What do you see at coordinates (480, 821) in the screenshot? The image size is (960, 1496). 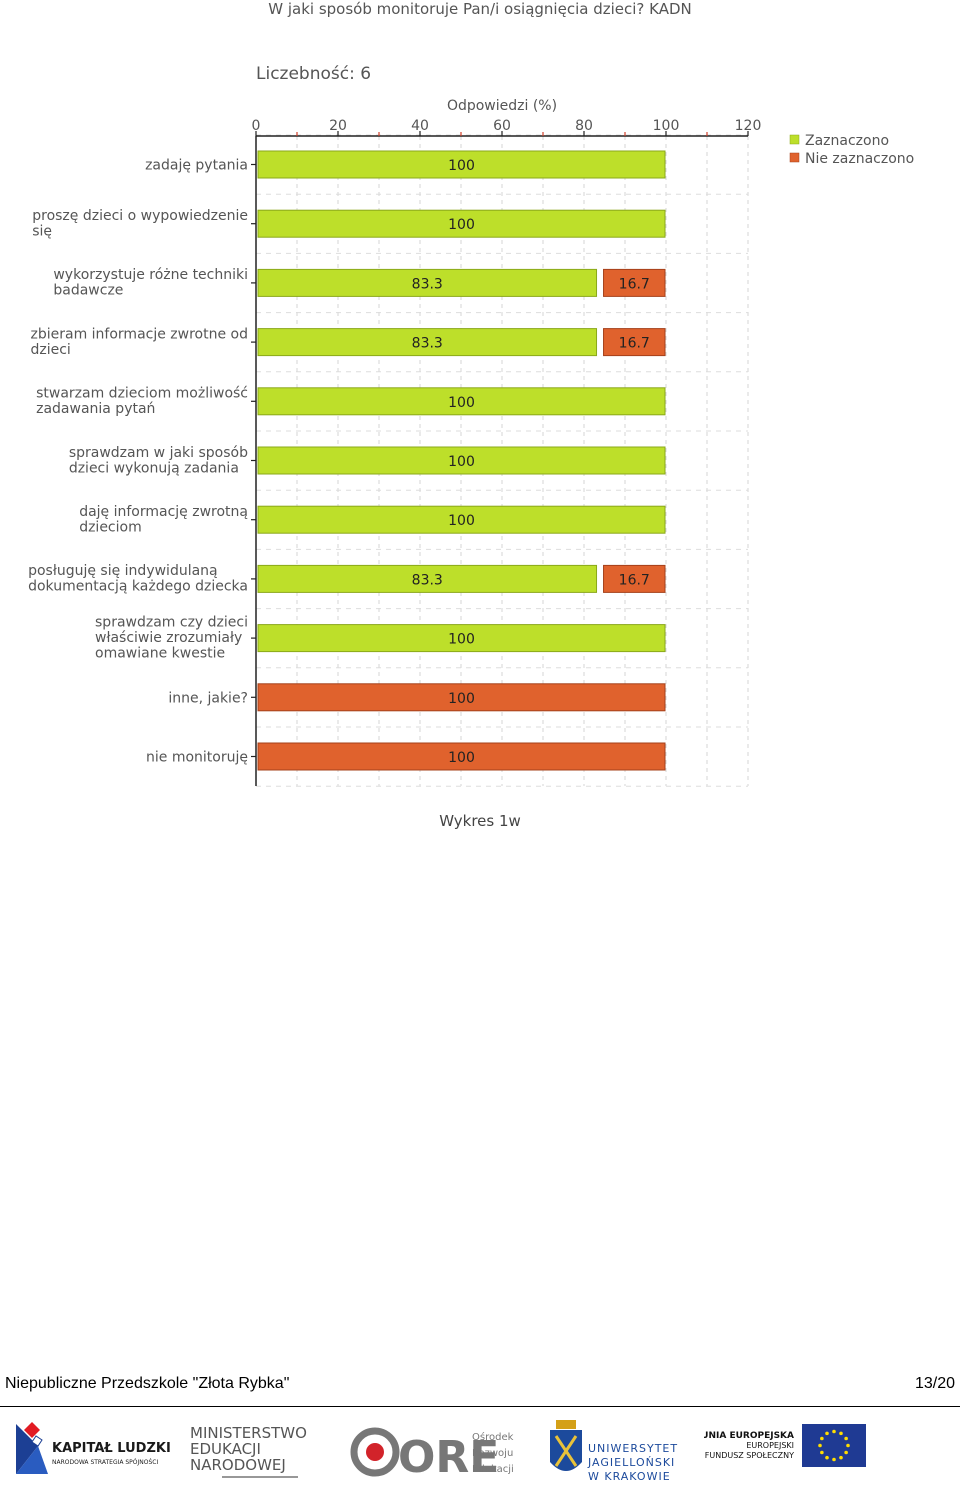 I see `chart-caption: Wykres 1w` at bounding box center [480, 821].